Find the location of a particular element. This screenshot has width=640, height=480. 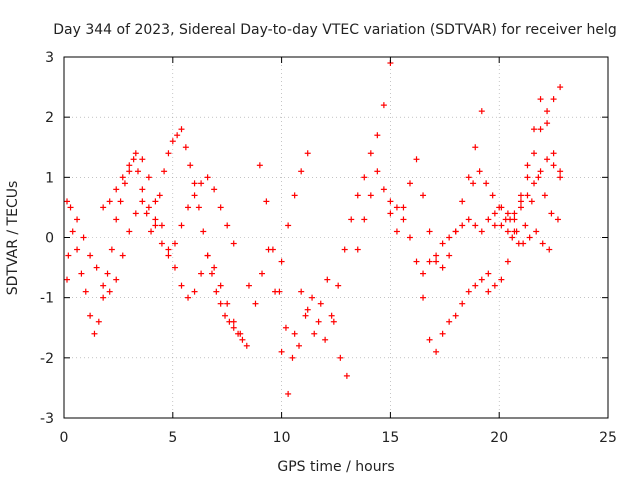

x-tick-label: 5 is located at coordinates (172, 438).